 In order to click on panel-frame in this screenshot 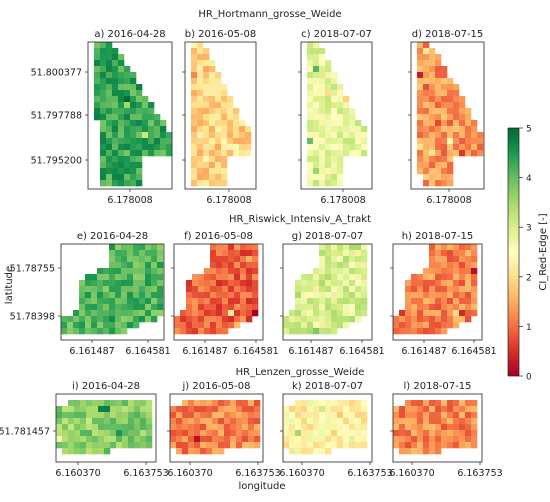, I will do `click(336, 115)`.